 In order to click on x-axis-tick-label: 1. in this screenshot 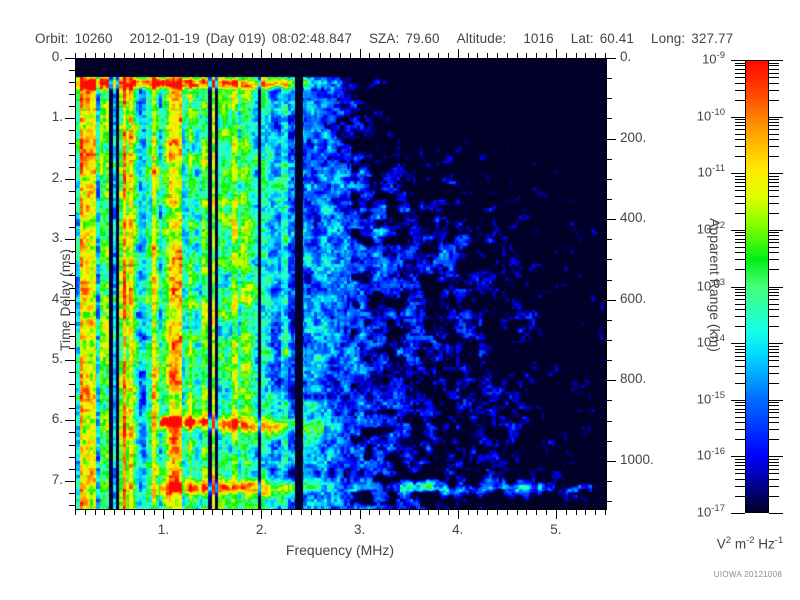, I will do `click(163, 529)`.